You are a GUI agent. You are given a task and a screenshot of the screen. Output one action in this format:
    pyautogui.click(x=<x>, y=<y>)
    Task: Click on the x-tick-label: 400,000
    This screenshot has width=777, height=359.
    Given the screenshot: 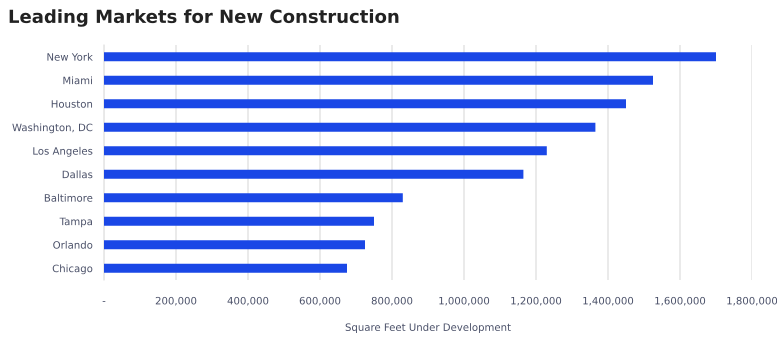 What is the action you would take?
    pyautogui.click(x=248, y=301)
    